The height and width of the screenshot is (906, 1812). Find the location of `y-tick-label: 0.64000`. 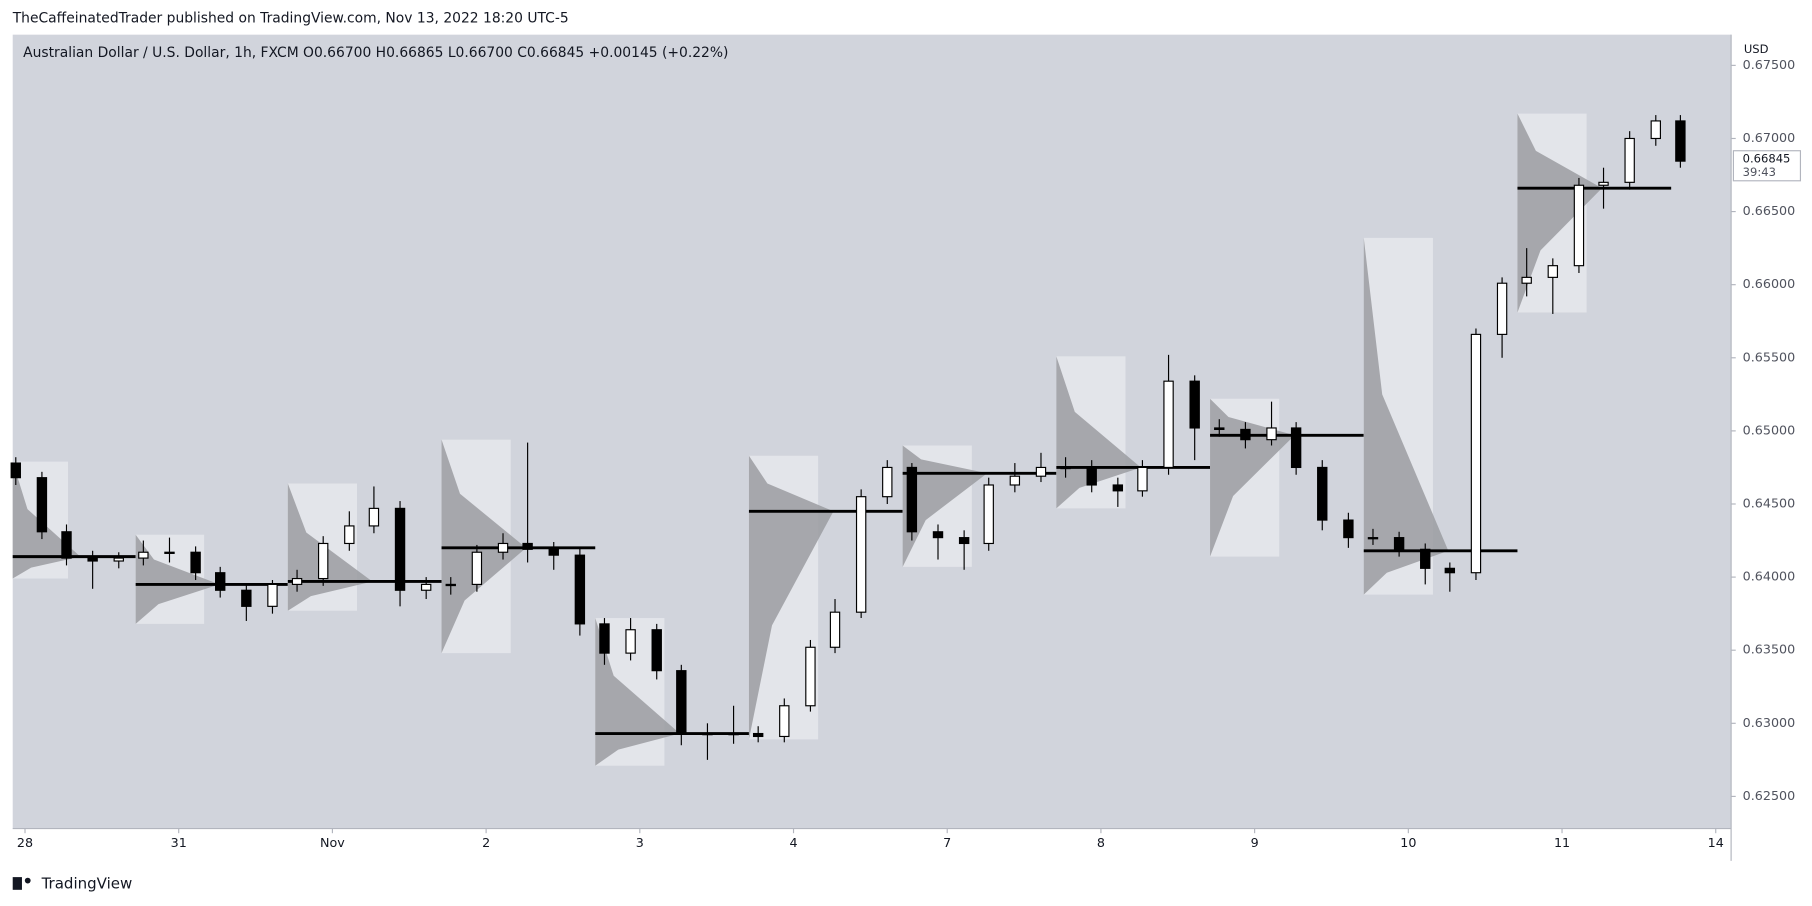

y-tick-label: 0.64000 is located at coordinates (1769, 576).